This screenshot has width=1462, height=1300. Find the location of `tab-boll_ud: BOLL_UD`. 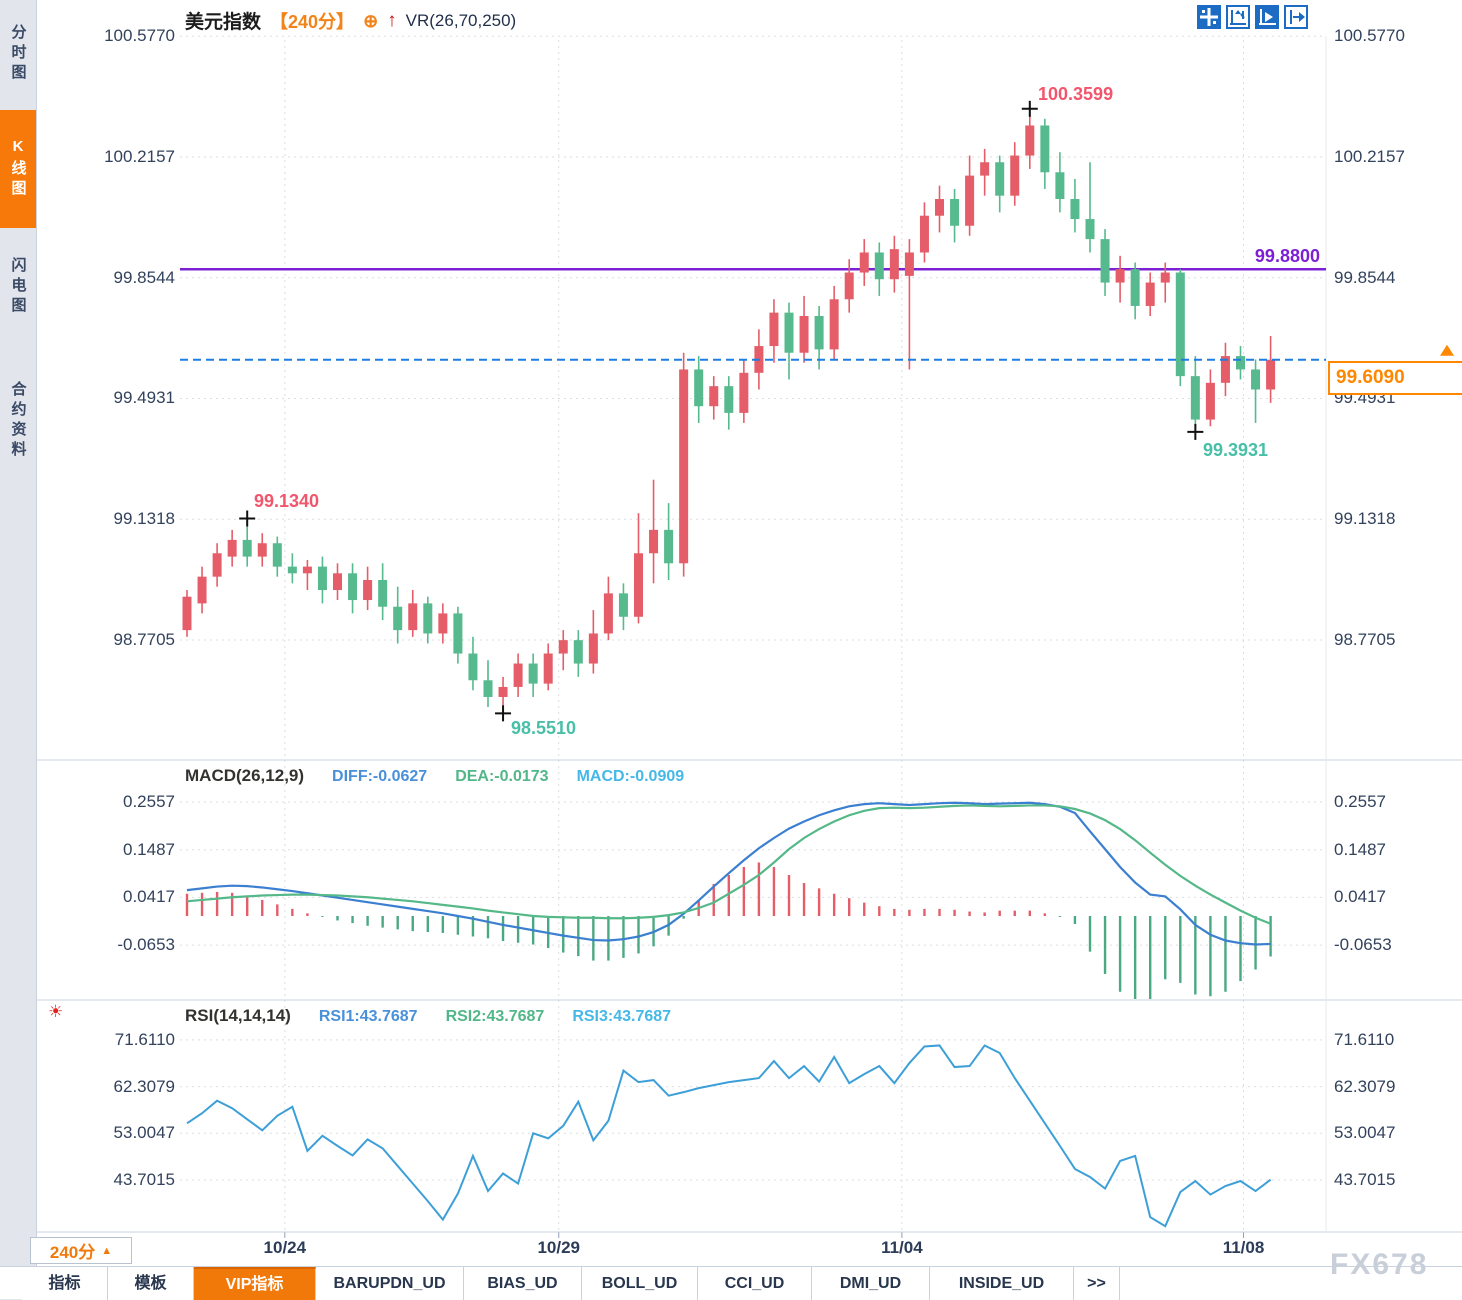

tab-boll_ud: BOLL_UD is located at coordinates (640, 1283).